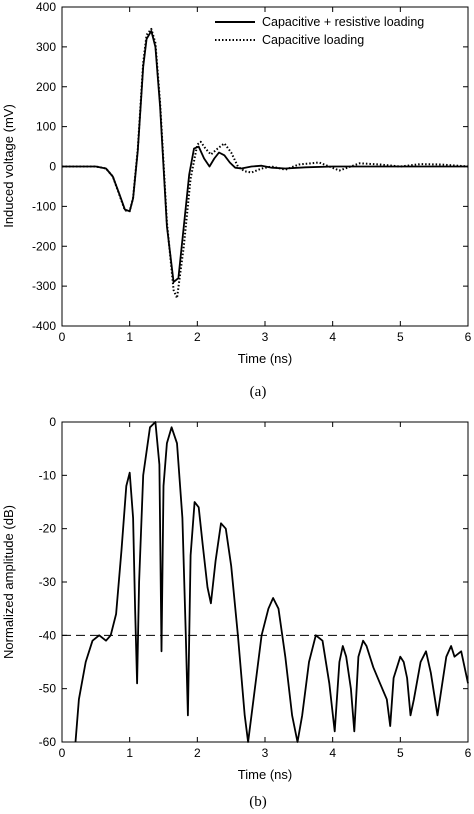 Image resolution: width=474 pixels, height=814 pixels. What do you see at coordinates (8, 166) in the screenshot?
I see `chart-a-y-axis-label: Induced voltage (mV)` at bounding box center [8, 166].